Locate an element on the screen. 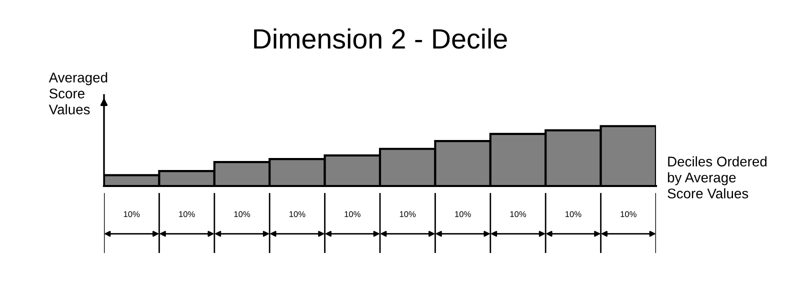  y-axis-title: Averaged Score Values is located at coordinates (78, 93).